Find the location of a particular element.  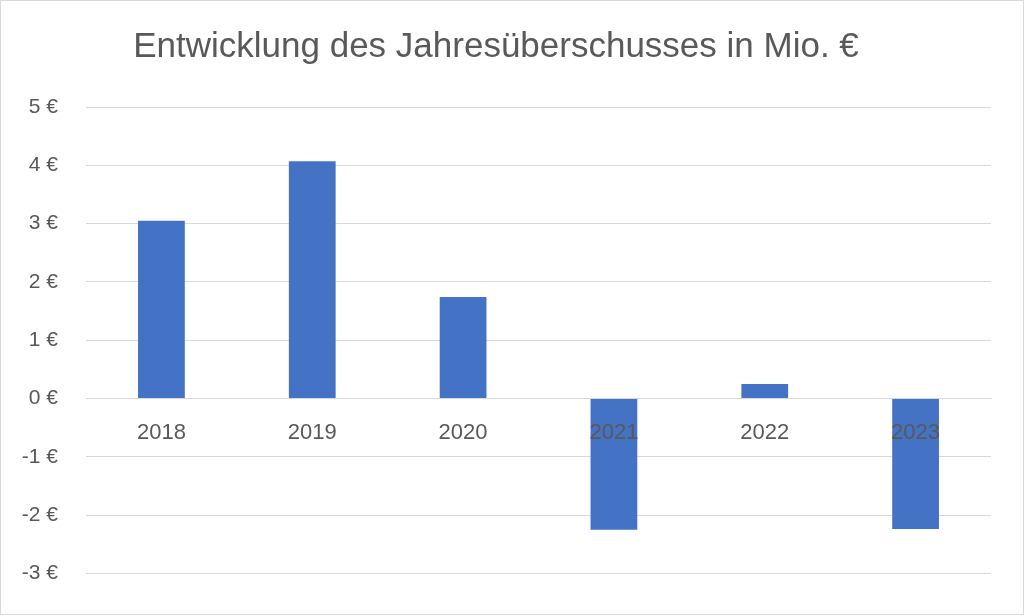

x-tick-label: 2020 is located at coordinates (463, 431).